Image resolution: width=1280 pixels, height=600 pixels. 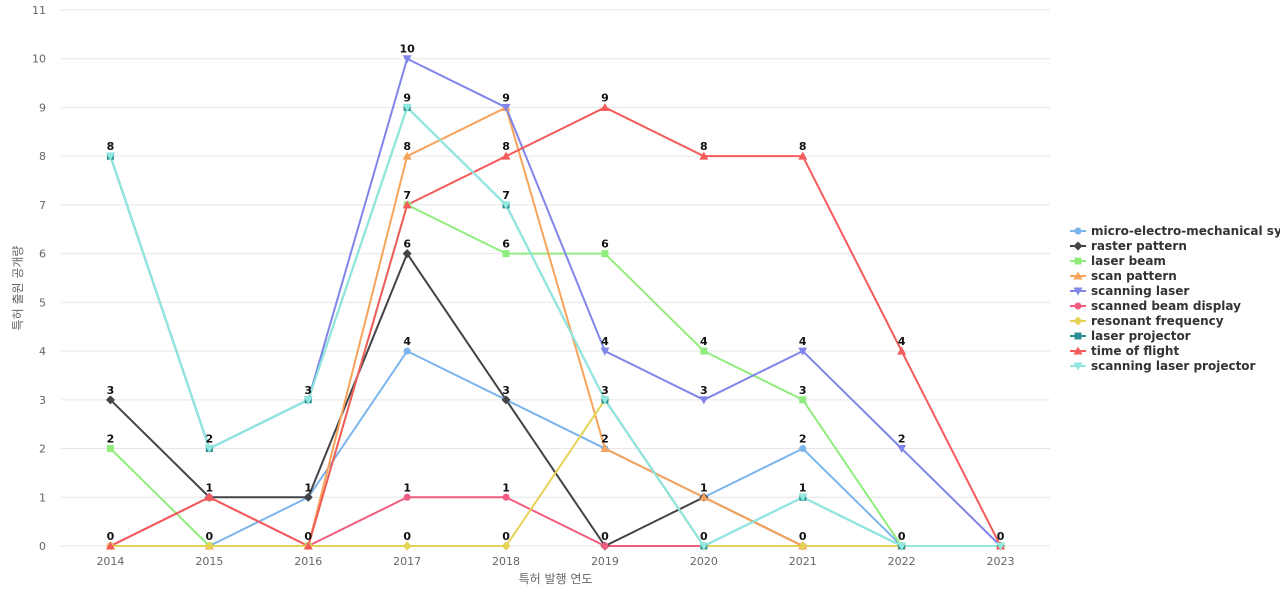 I want to click on x-tick-label: 2018, so click(x=506, y=561).